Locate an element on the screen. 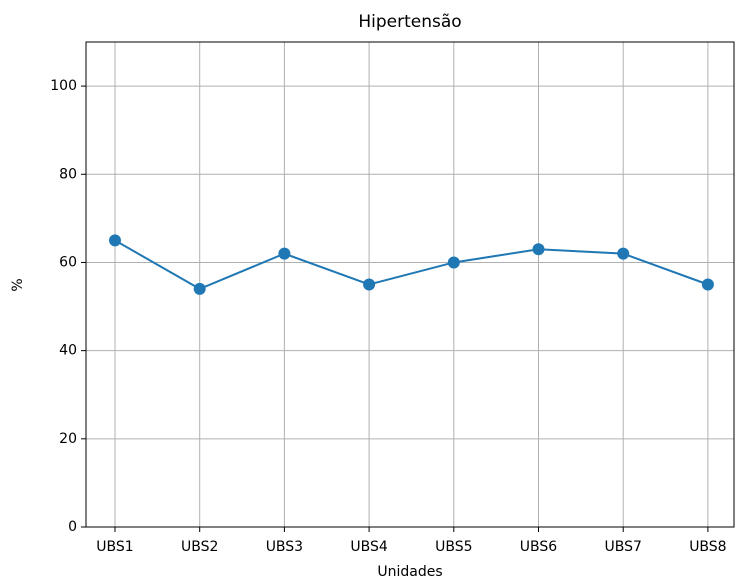 This screenshot has height=582, width=735. y-tick-label: 100 is located at coordinates (63, 86).